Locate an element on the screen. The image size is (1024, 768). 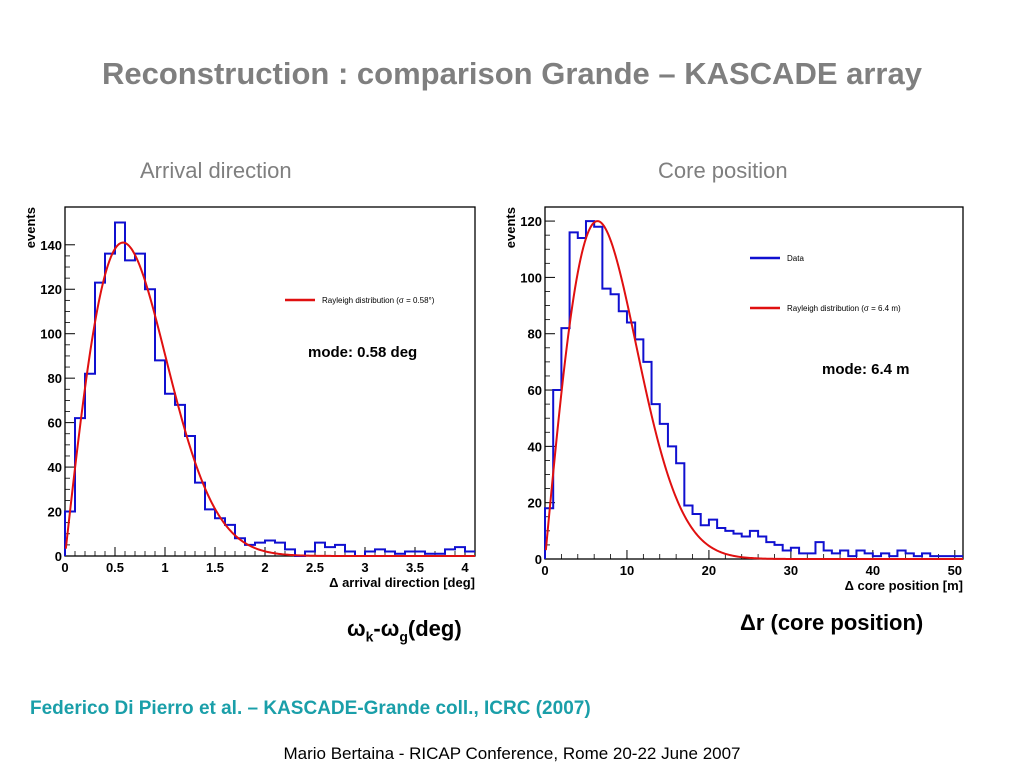
right-x-tick-label: 40 is located at coordinates (873, 570).